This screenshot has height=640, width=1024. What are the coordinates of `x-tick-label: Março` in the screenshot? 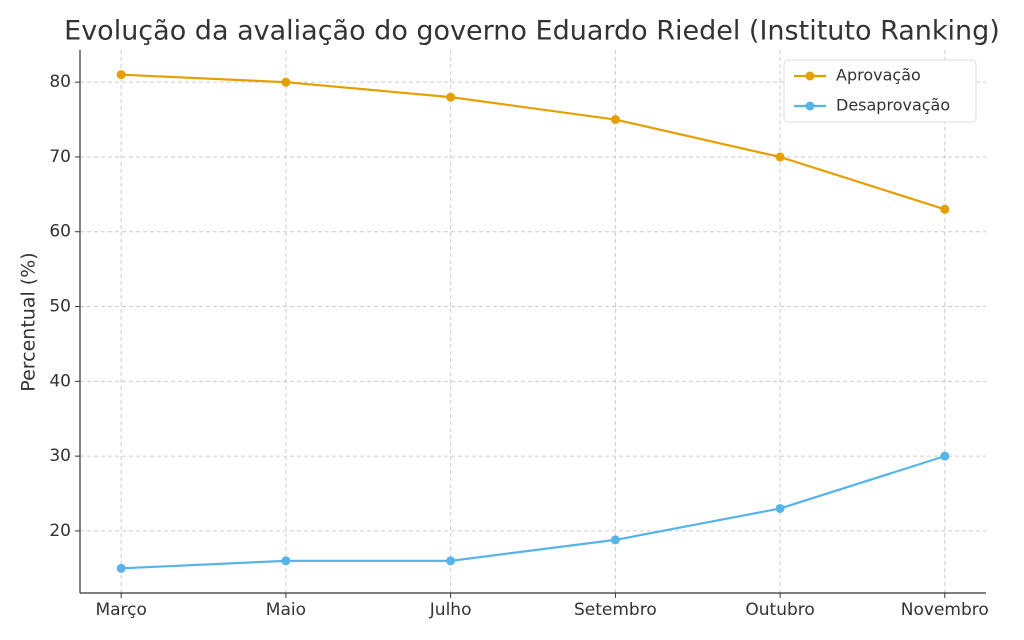 It's located at (120, 610).